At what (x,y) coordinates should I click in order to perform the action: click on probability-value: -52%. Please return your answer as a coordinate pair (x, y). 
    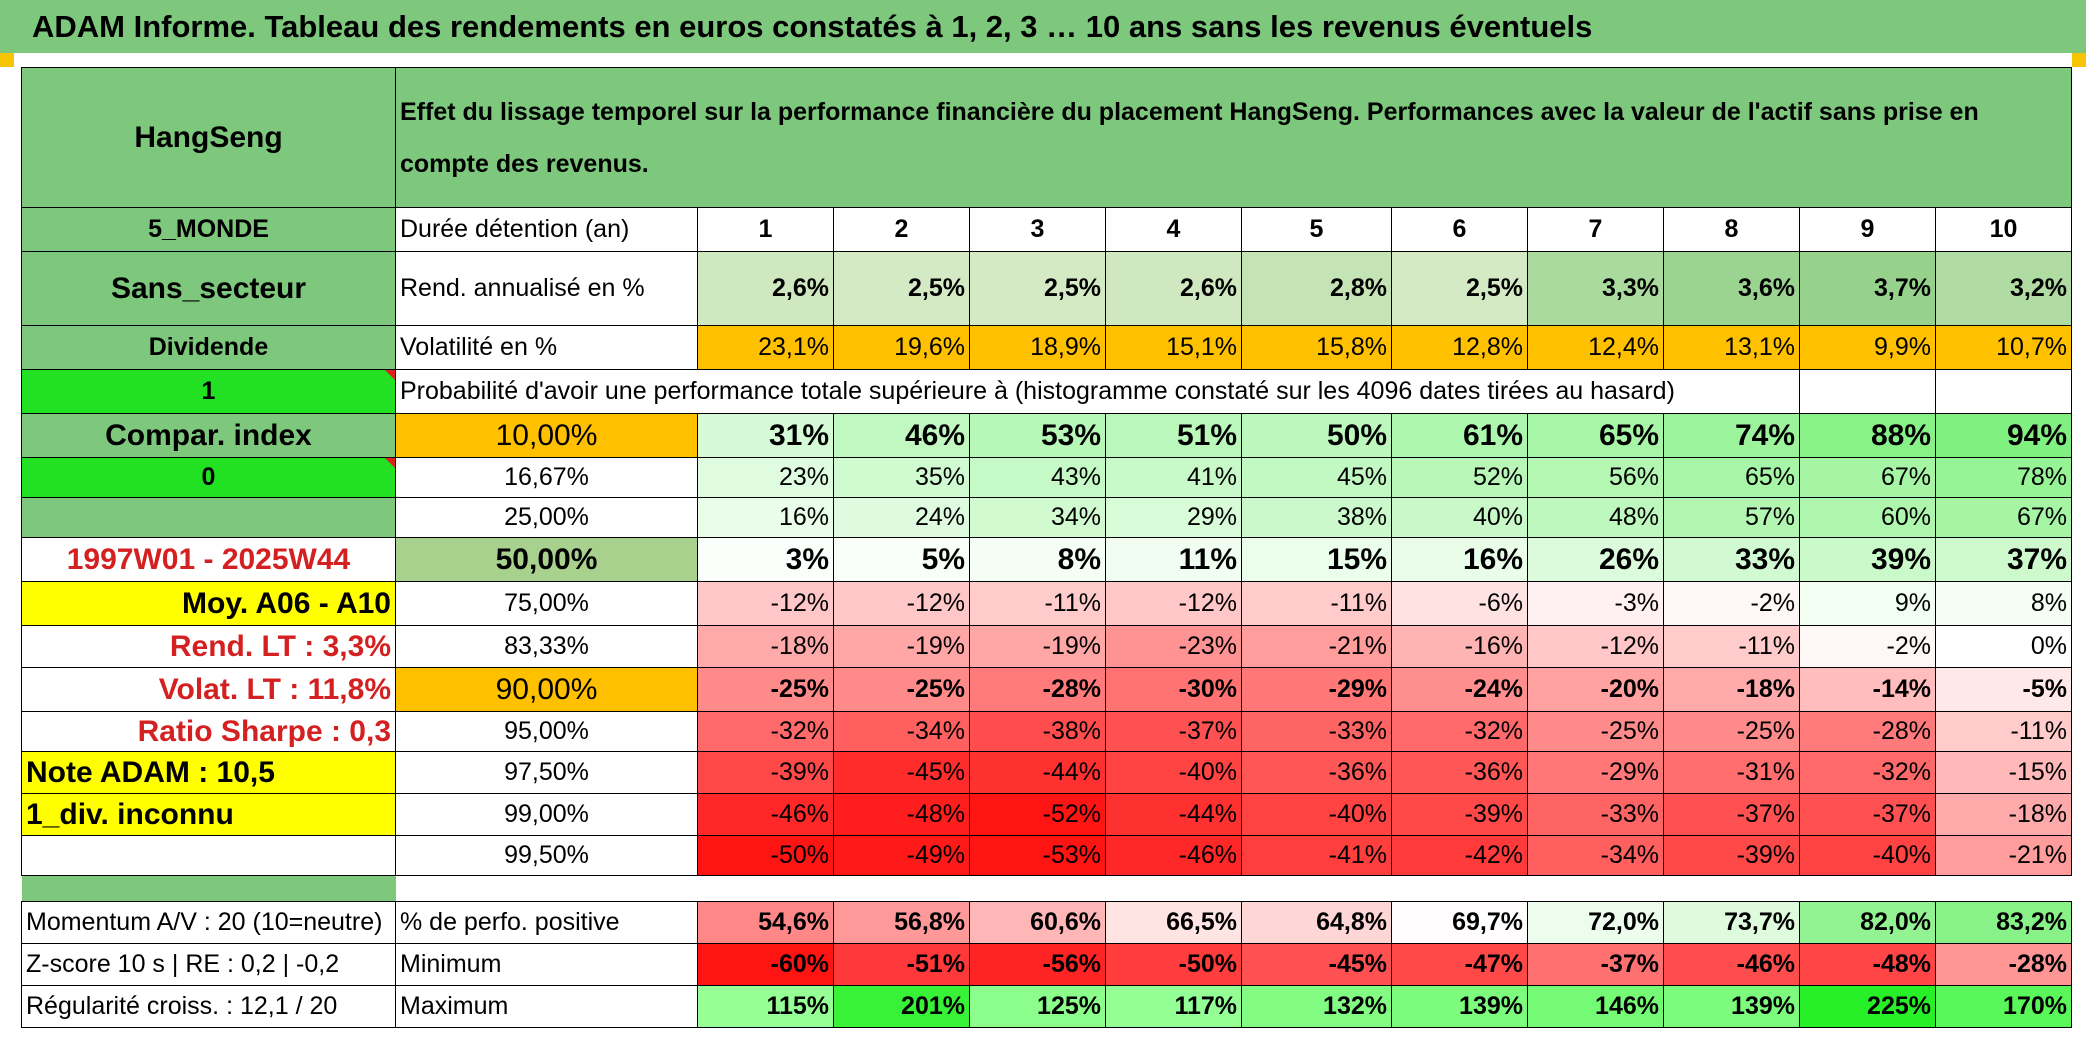
    Looking at the image, I should click on (1037, 814).